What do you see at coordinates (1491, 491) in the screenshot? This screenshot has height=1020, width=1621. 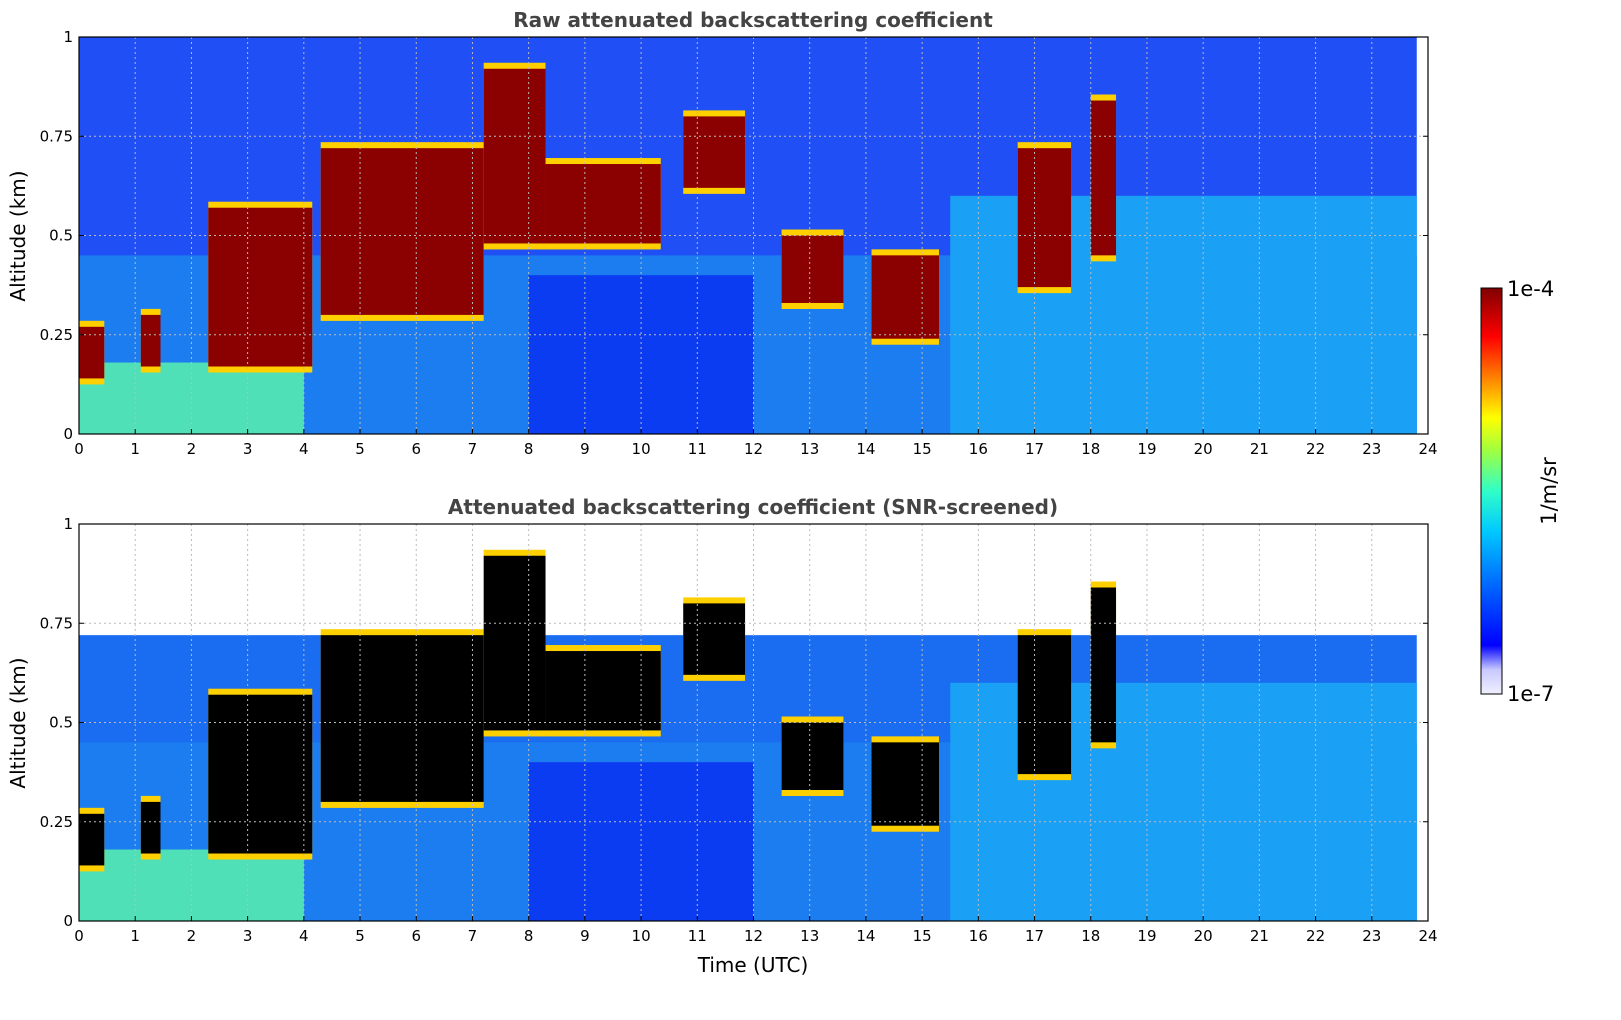 I see `colorbar-scale` at bounding box center [1491, 491].